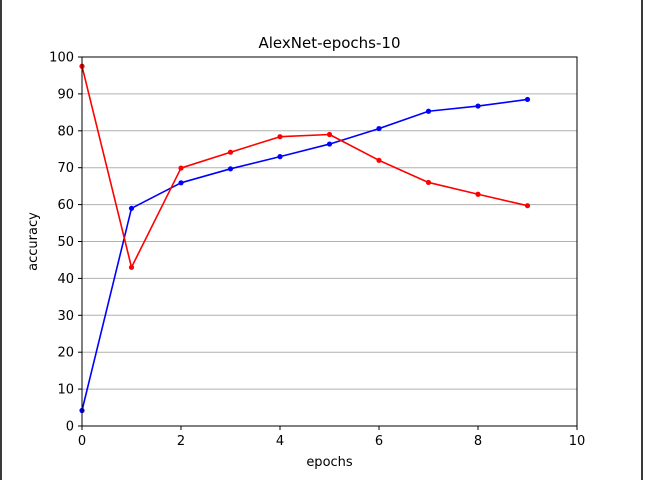 The image size is (646, 480). I want to click on x-tick-label: 10, so click(577, 441).